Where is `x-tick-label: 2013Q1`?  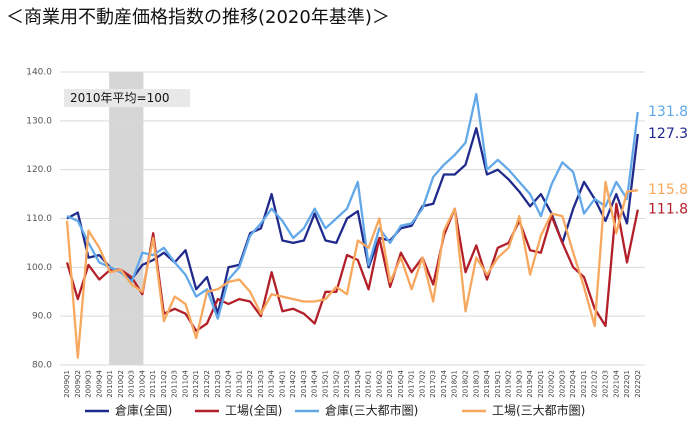 x-tick-label: 2013Q1 is located at coordinates (239, 384).